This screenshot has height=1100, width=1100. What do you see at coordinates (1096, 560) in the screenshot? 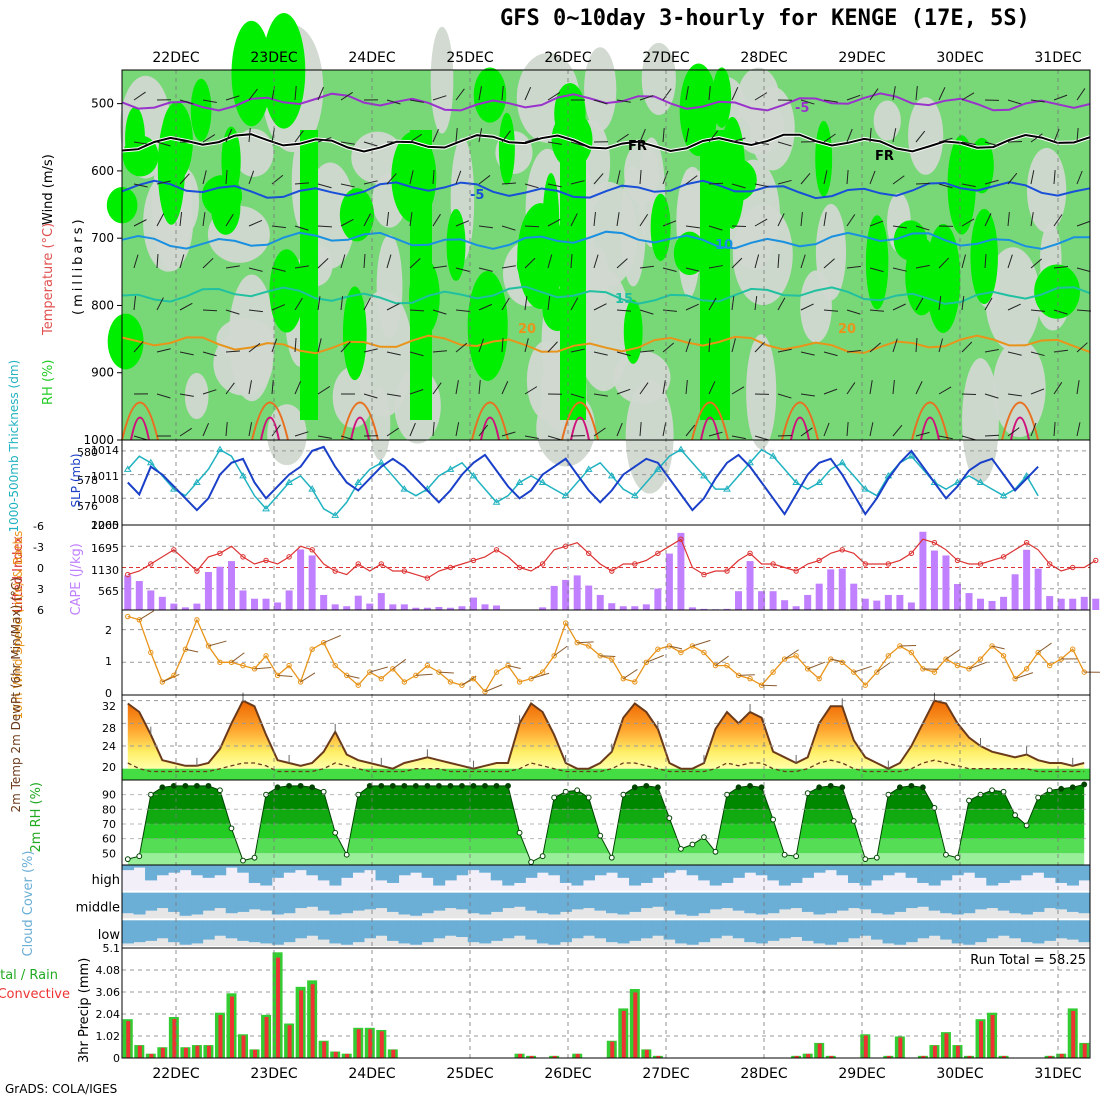
I see `lifted-point` at bounding box center [1096, 560].